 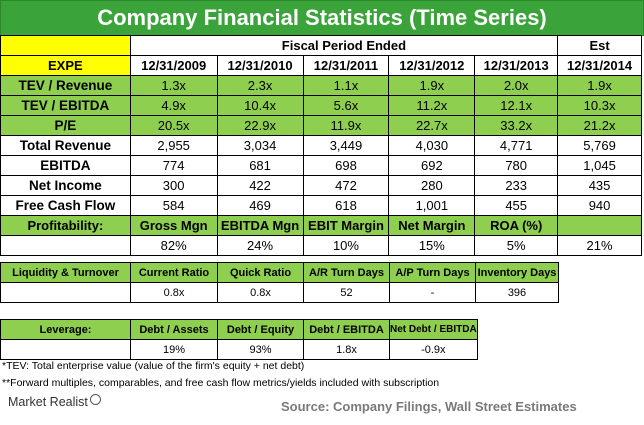 I want to click on liquidity-header: Current Ratio, so click(x=174, y=272).